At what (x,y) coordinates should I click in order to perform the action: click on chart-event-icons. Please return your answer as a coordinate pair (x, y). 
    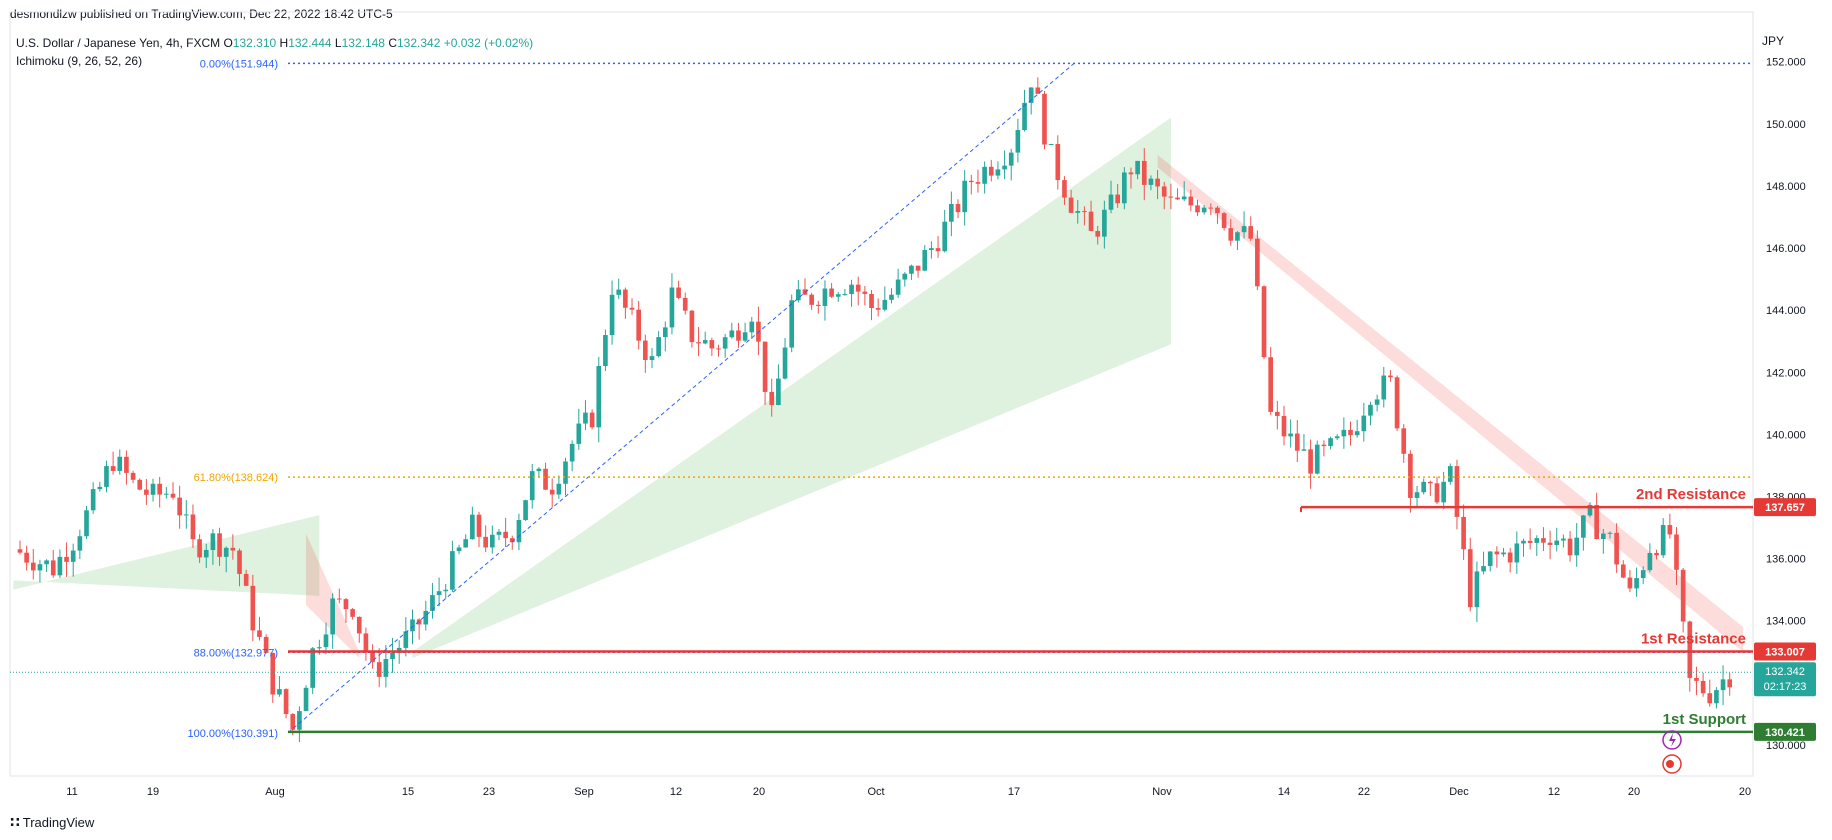
    Looking at the image, I should click on (1672, 752).